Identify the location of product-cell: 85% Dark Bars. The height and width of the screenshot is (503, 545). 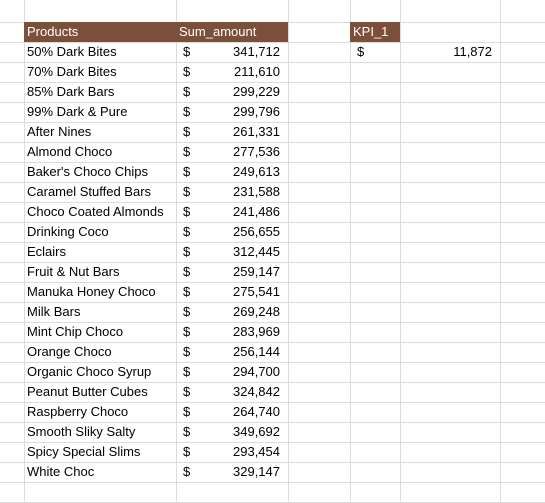
(71, 91).